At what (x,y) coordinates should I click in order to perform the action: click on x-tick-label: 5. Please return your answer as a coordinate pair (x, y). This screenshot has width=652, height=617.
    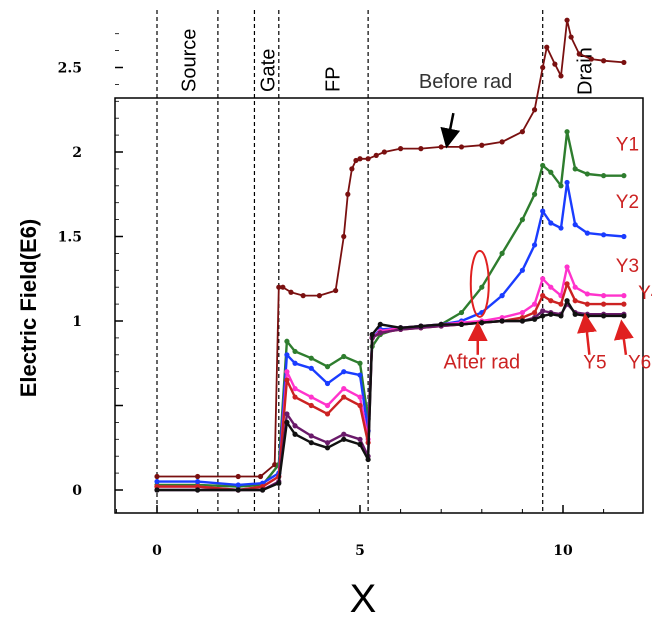
    Looking at the image, I should click on (360, 551).